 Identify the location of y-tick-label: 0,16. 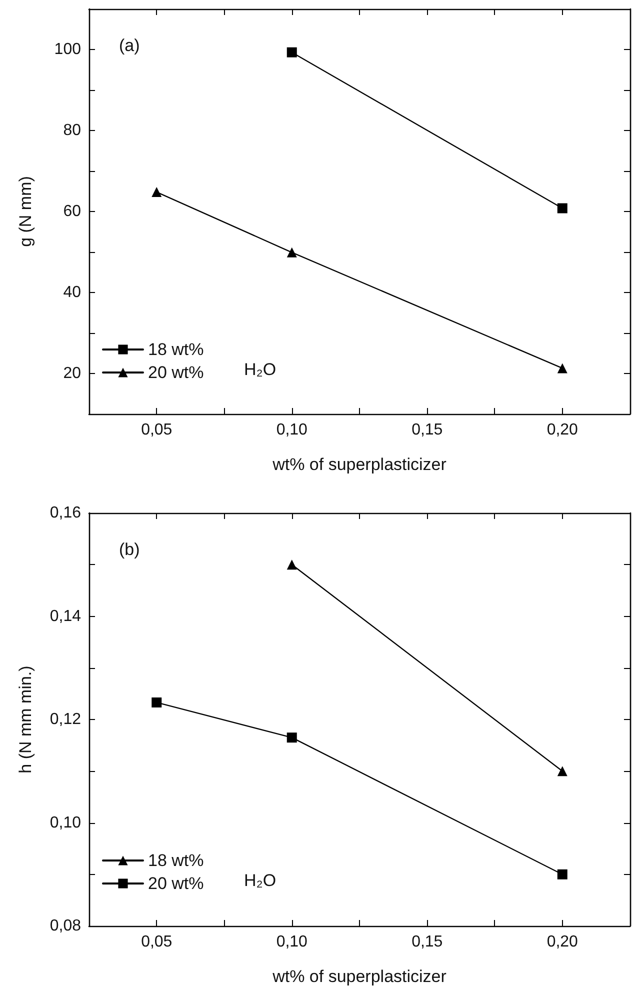
(66, 513).